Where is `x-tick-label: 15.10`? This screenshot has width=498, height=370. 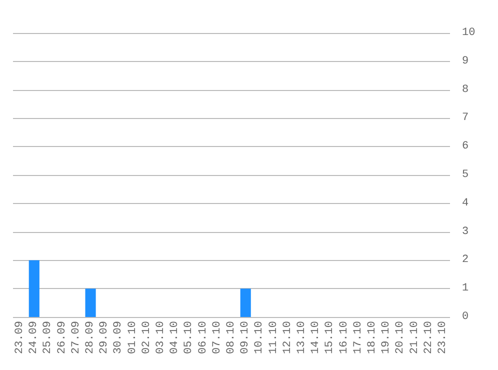
x-tick-label: 15.10 is located at coordinates (330, 337).